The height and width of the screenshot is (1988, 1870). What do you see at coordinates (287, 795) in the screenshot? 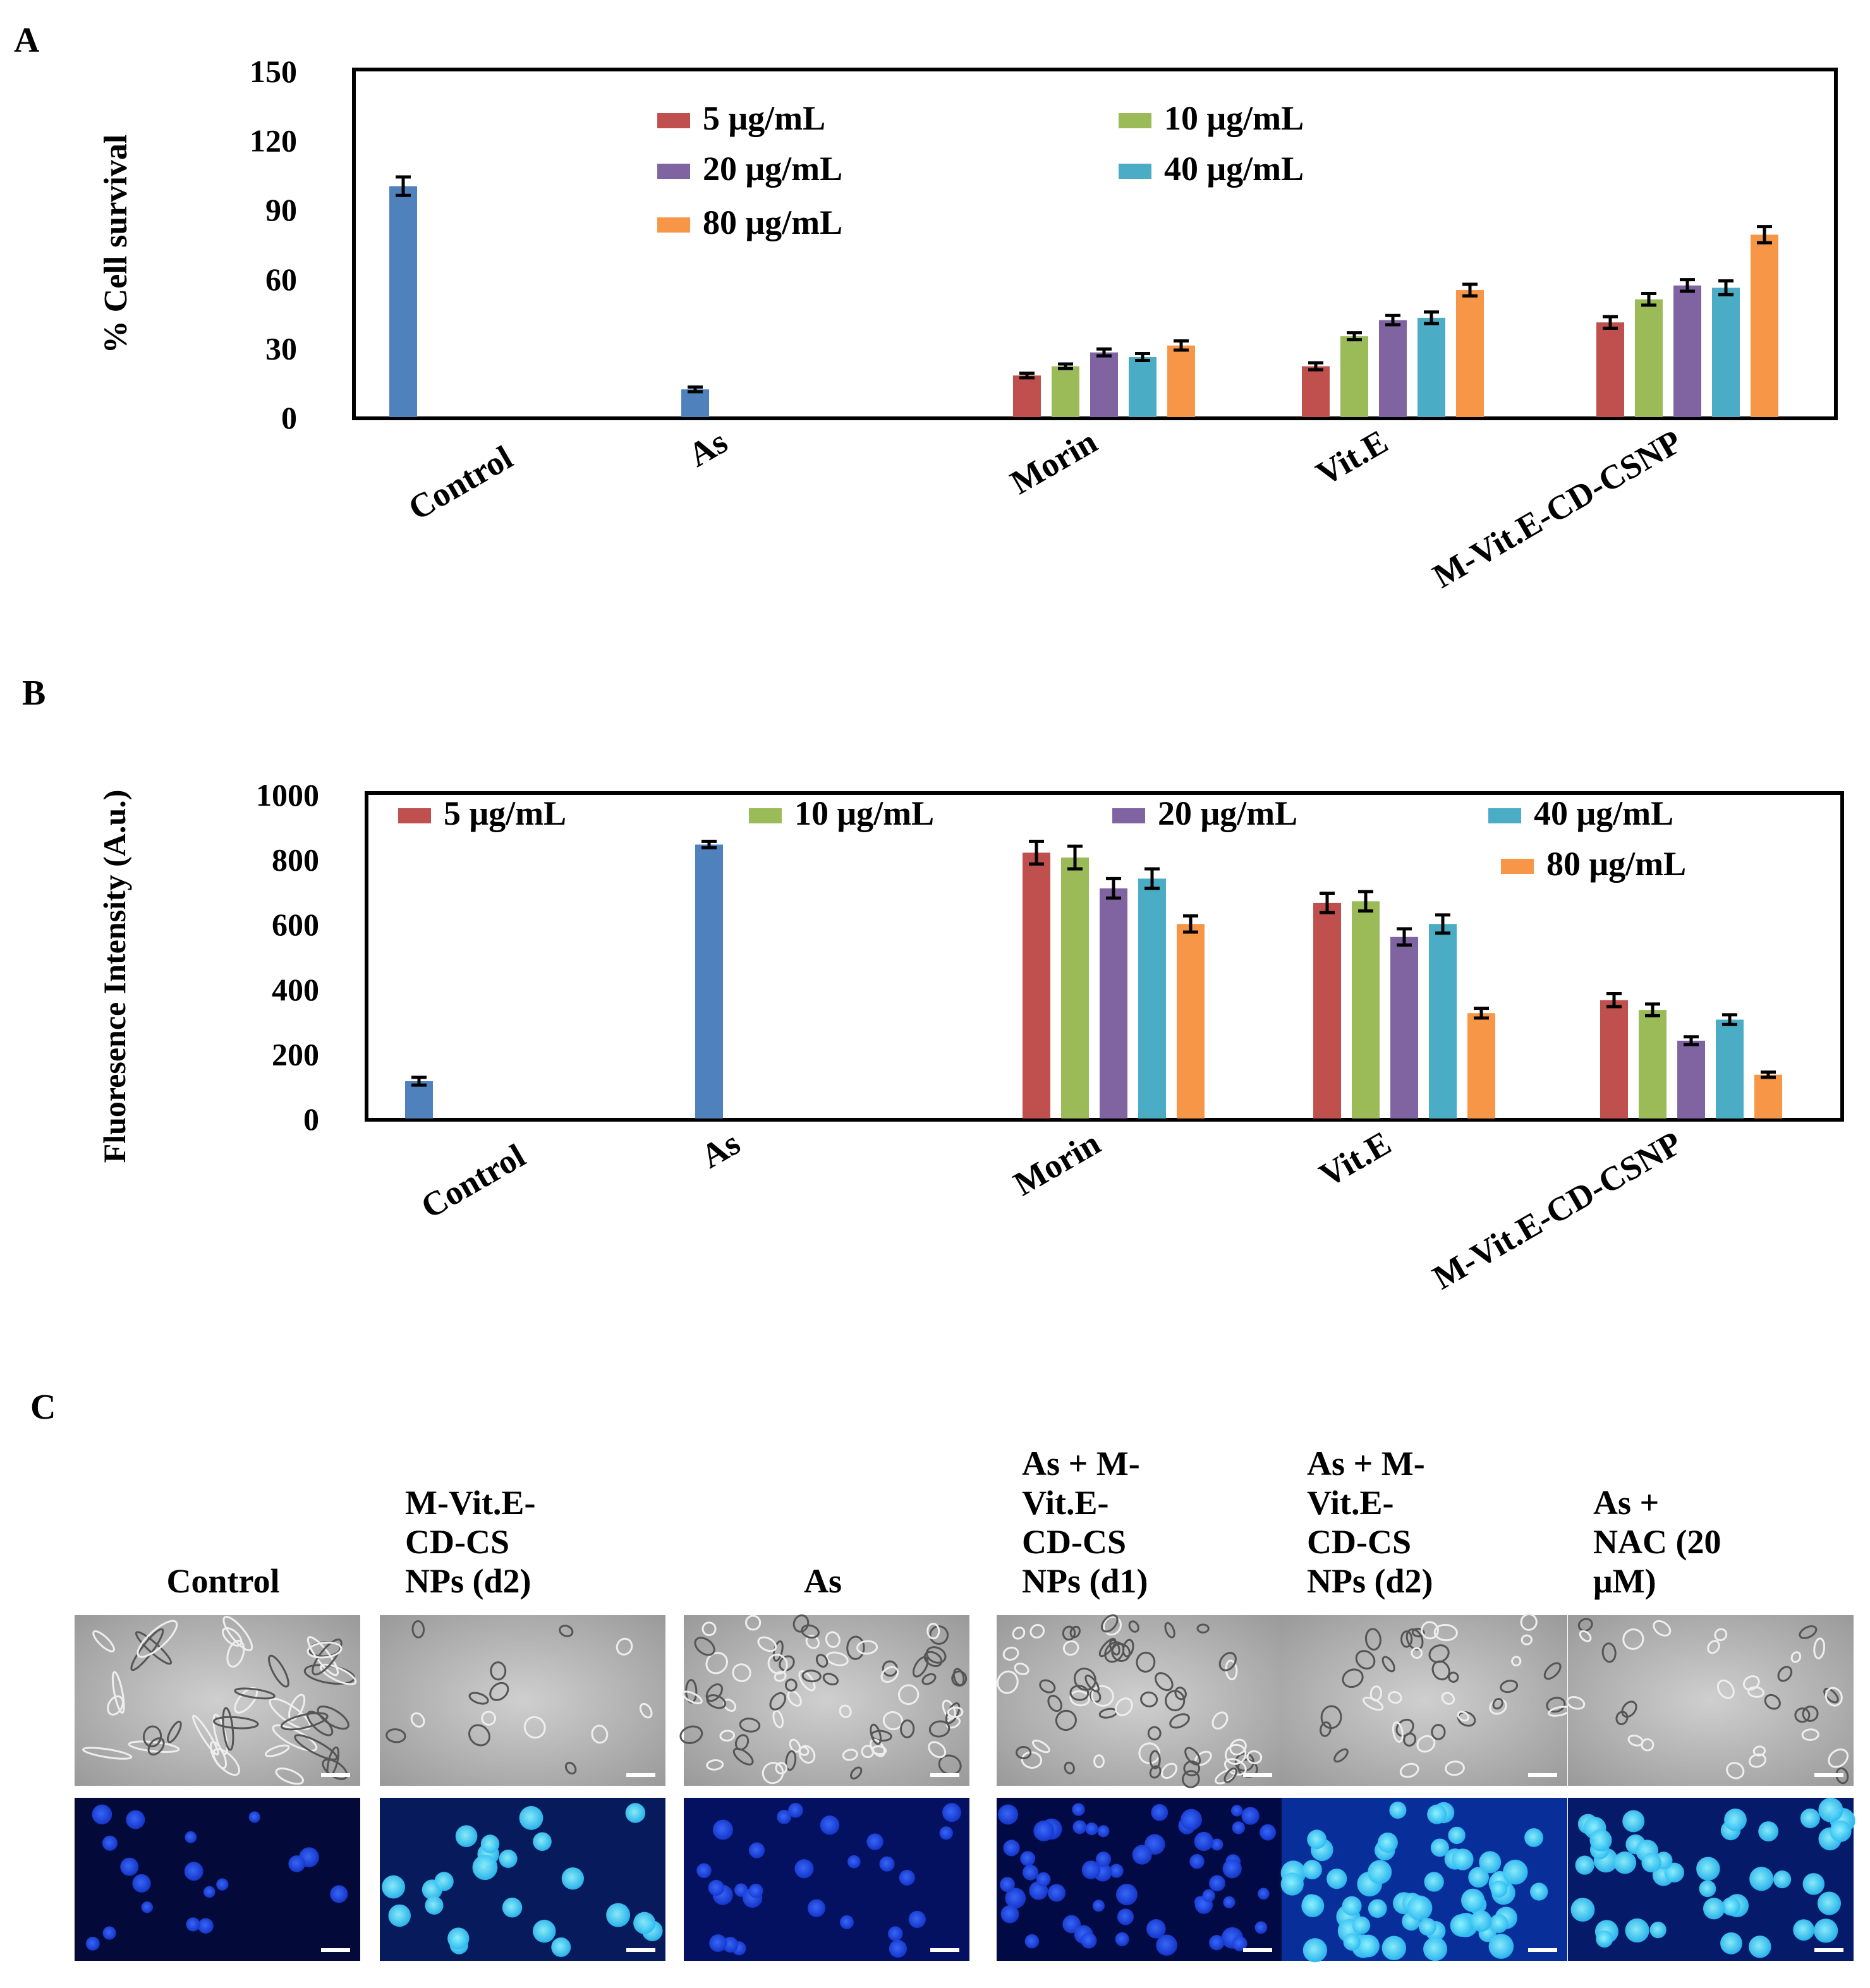
I see `y-tick-label: 1000` at bounding box center [287, 795].